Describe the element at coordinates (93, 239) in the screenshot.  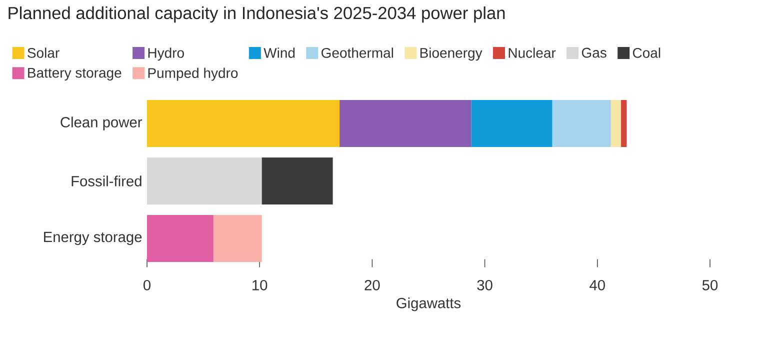
I see `y-tick-label: Energy storage` at that location.